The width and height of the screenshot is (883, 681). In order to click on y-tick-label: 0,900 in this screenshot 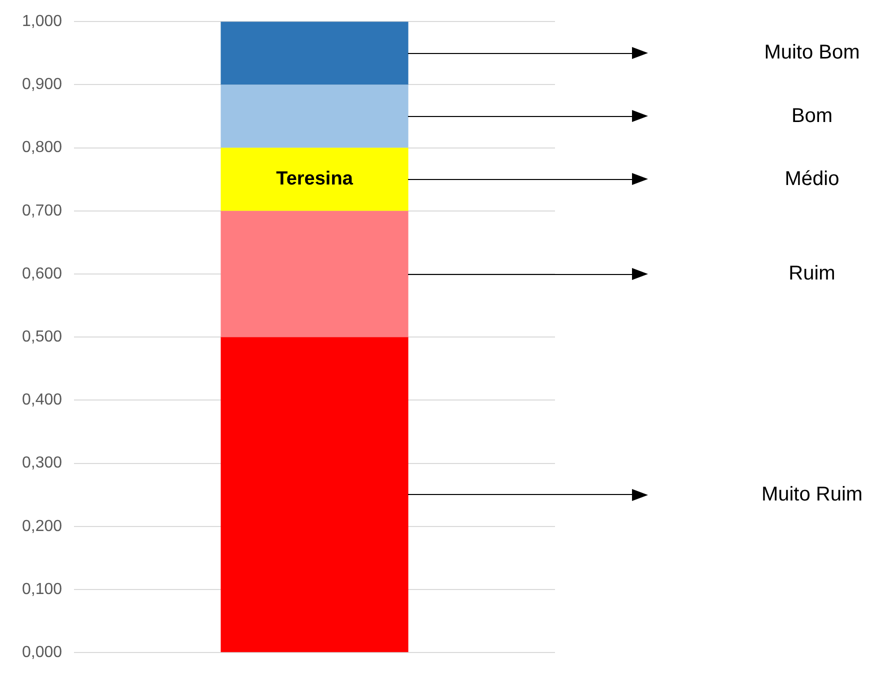, I will do `click(42, 85)`.